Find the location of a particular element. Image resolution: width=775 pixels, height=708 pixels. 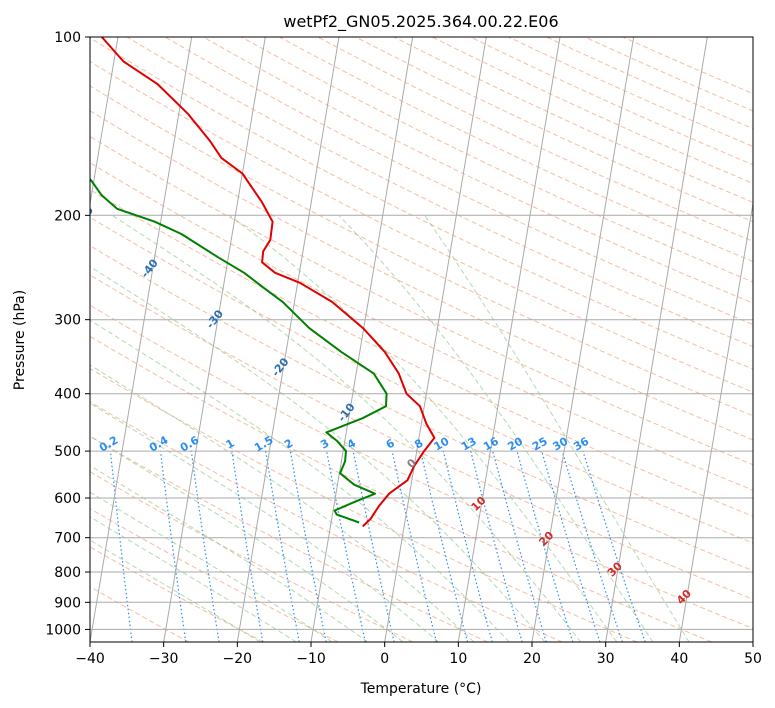

y-tick-label: 300 is located at coordinates (67, 321).